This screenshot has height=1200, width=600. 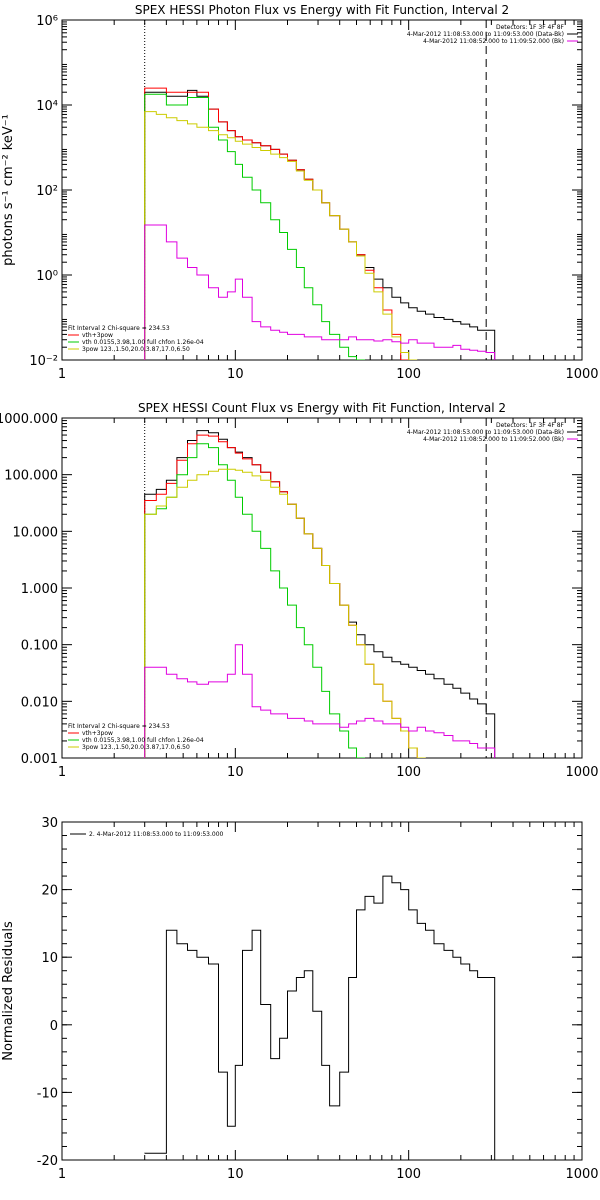 I want to click on y-tick-label: -10, so click(x=47, y=1093).